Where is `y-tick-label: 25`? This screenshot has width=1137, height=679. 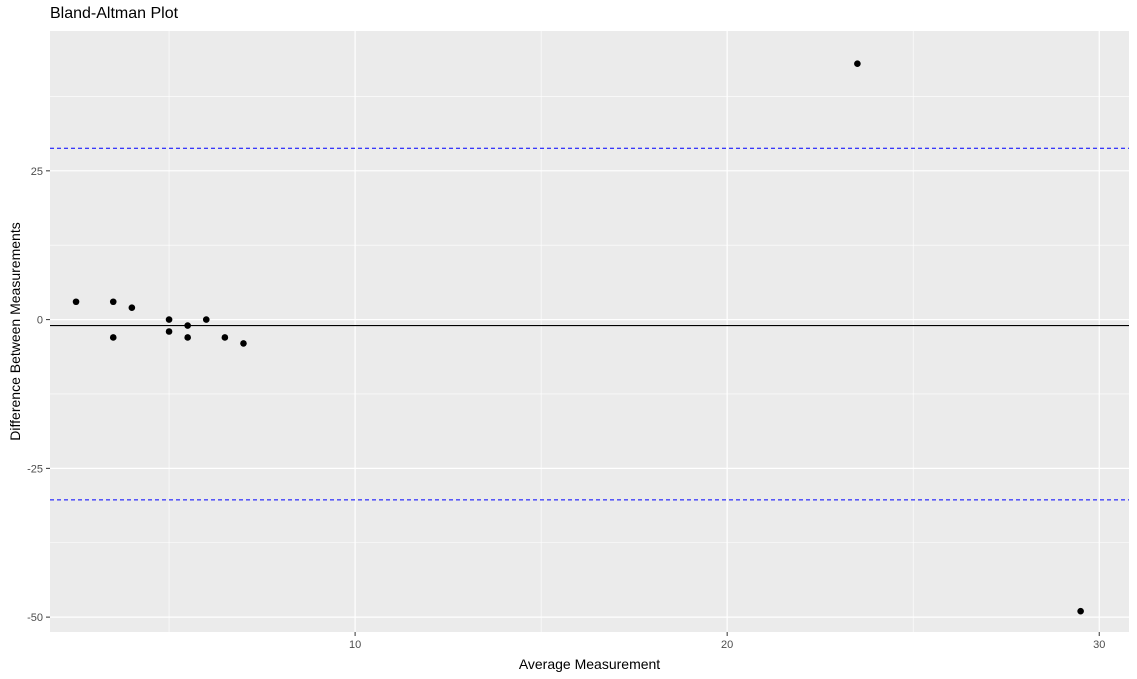 y-tick-label: 25 is located at coordinates (37, 172).